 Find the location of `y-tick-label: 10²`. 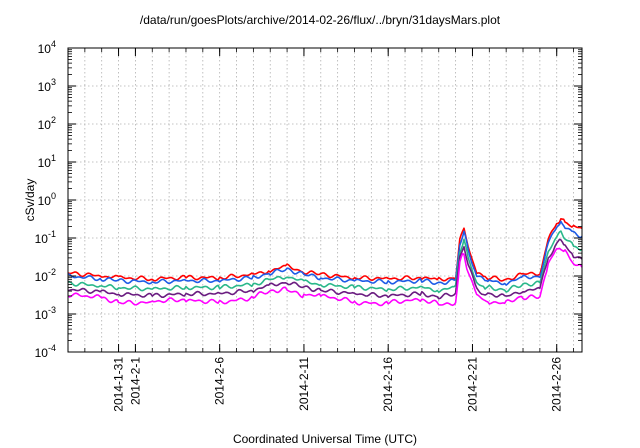

y-tick-label: 10² is located at coordinates (47, 123).